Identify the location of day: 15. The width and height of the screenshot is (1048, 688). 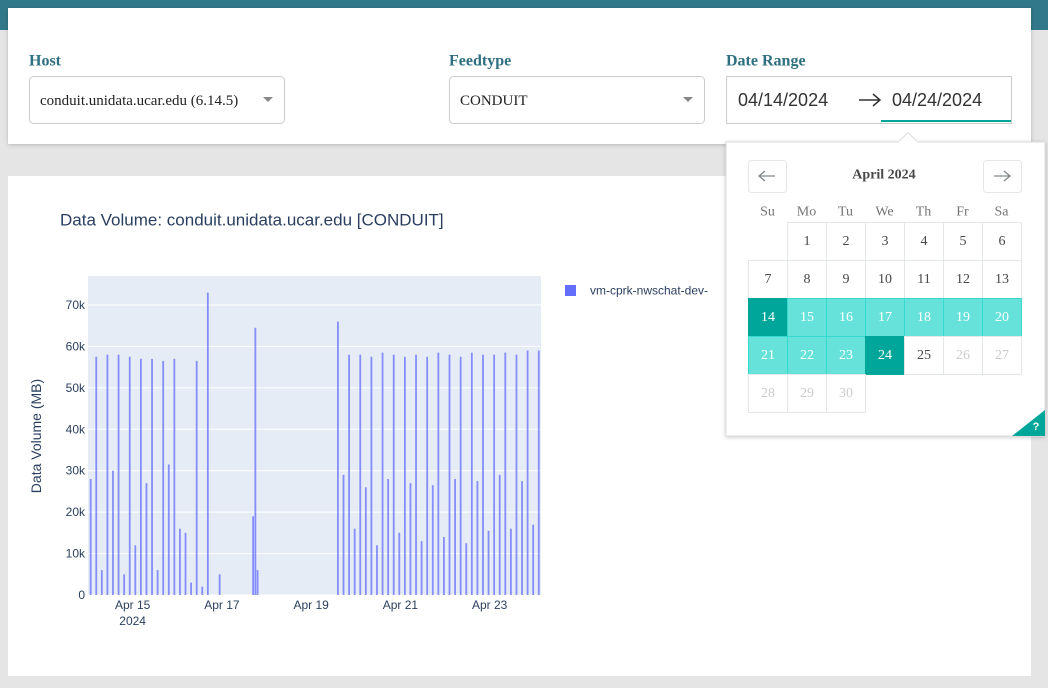
(807, 317).